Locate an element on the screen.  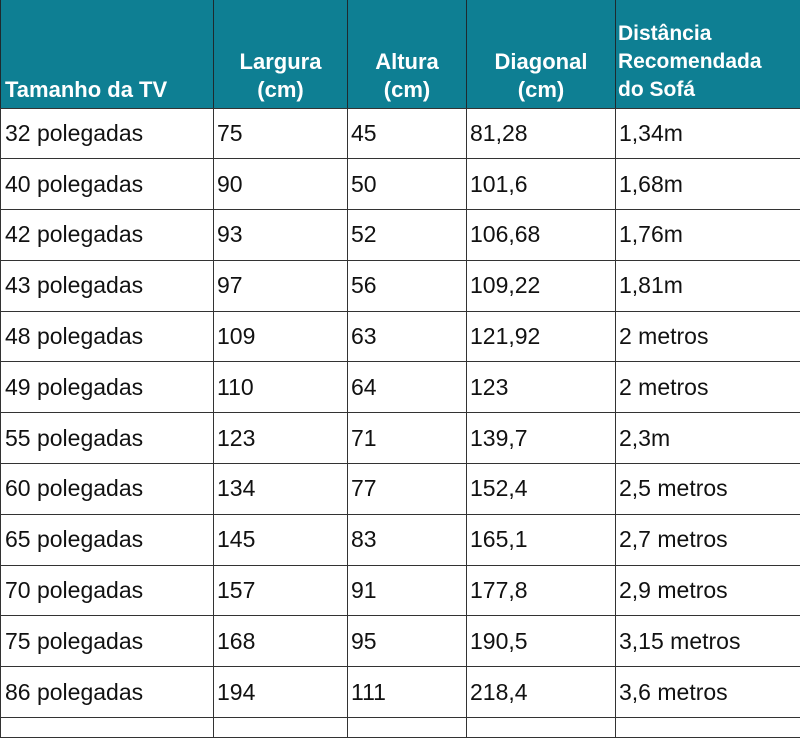
header-diagonal: Diagonal (cm) is located at coordinates (541, 54).